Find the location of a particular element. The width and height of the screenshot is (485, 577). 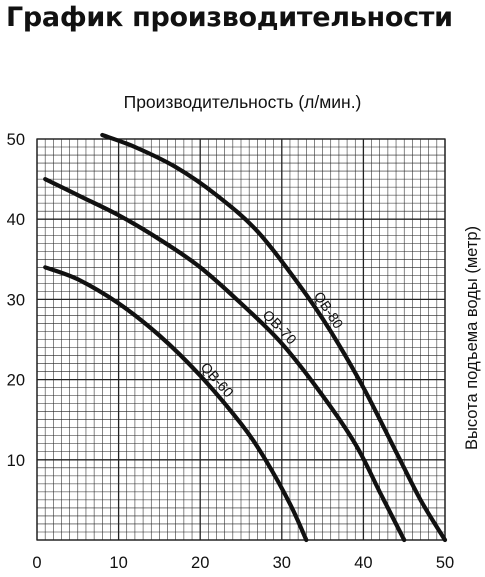

y-tick-label: 30 is located at coordinates (16, 300).